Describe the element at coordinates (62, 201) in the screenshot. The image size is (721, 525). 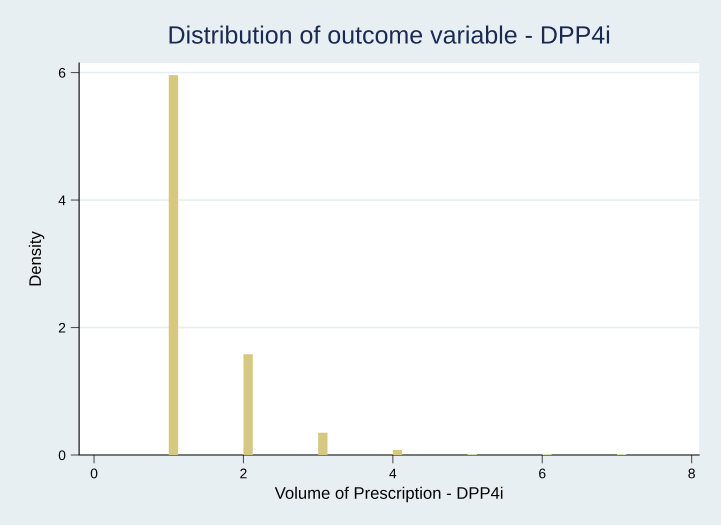
I see `y-tick-label: 4` at that location.